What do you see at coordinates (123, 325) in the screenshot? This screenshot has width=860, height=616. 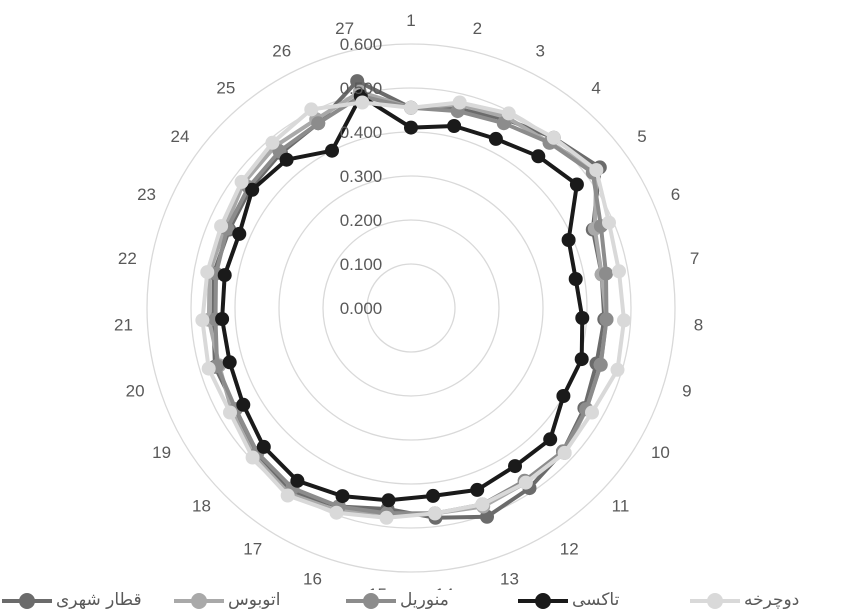 I see `category-label: 21` at bounding box center [123, 325].